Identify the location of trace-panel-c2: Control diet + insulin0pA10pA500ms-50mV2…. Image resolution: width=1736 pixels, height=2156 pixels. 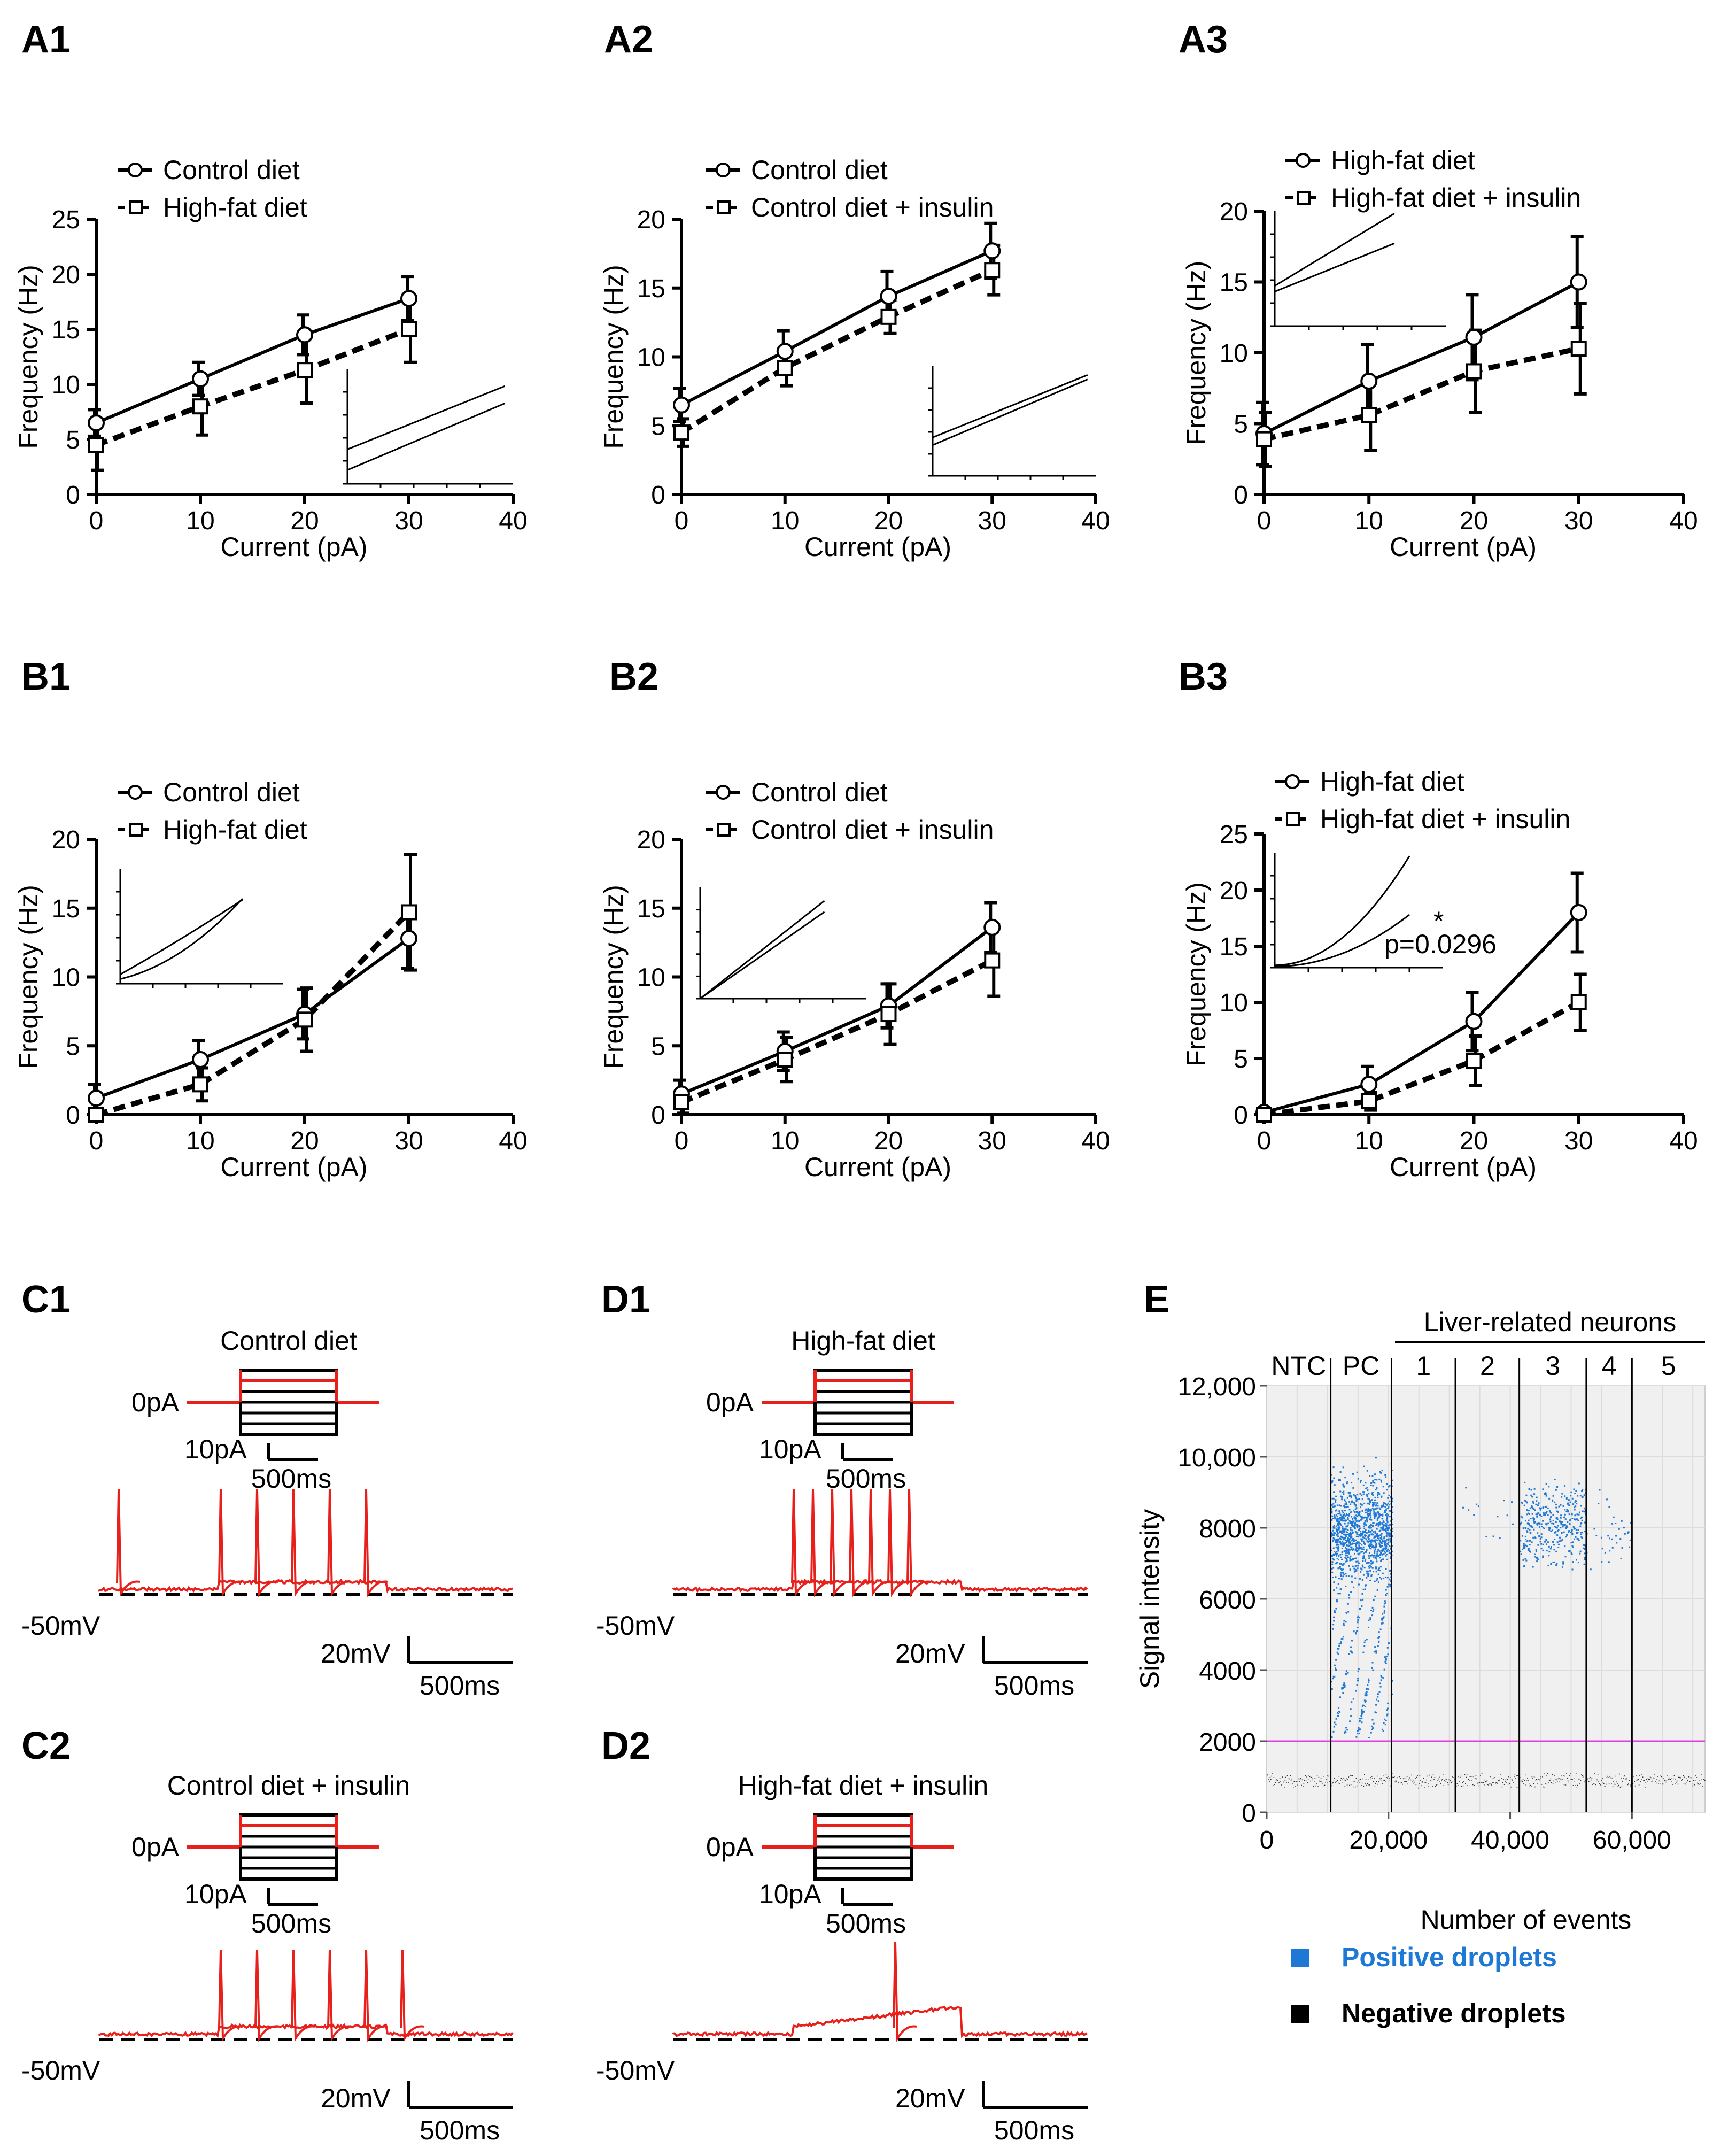
(267, 1958).